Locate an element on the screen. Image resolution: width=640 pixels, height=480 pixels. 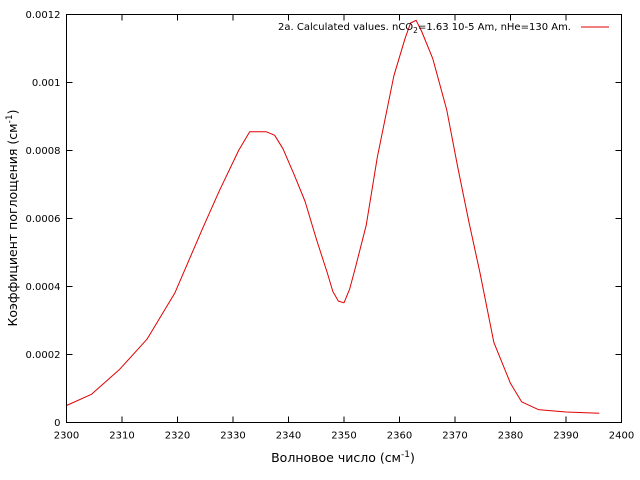
x-tick-label: 2370 is located at coordinates (454, 436).